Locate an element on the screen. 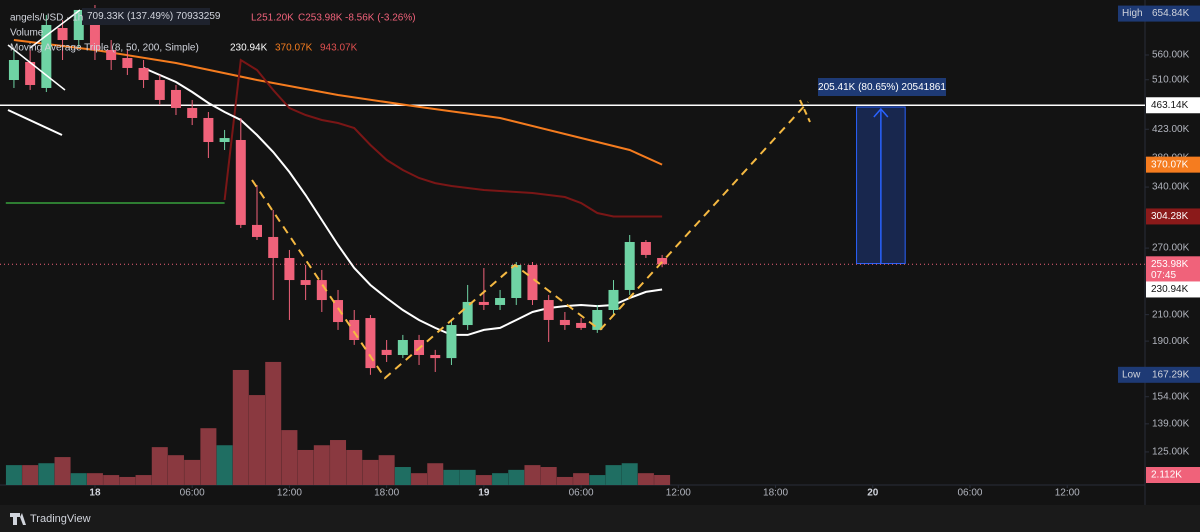  measure-label: 205.41K (80.65%) 20541861 is located at coordinates (882, 87).